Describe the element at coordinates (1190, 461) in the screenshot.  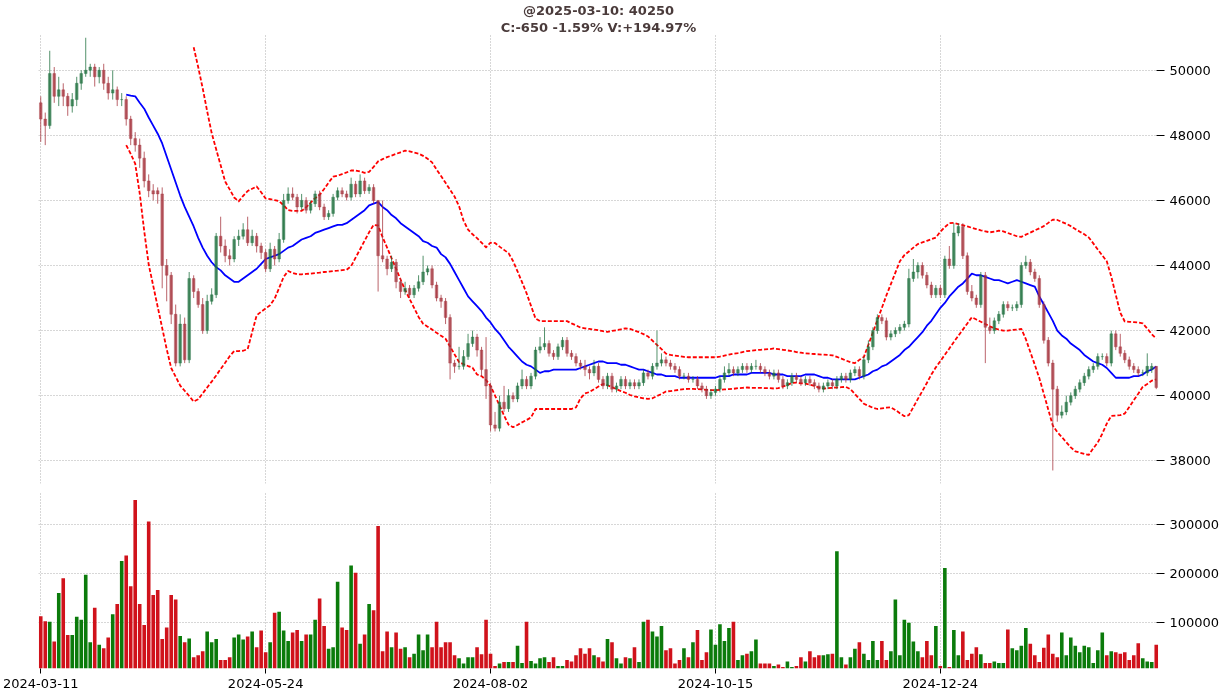
I see `y-tick-label: 38000` at that location.